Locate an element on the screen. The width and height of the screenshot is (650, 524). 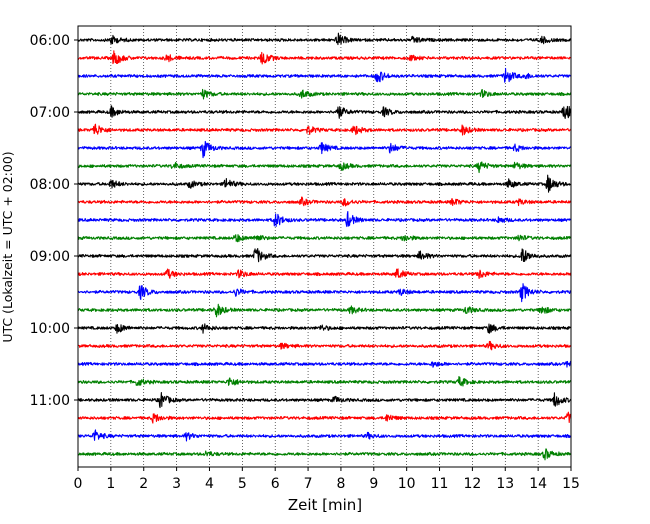
y-tick-label-09:00: 09:00 is located at coordinates (50, 257).